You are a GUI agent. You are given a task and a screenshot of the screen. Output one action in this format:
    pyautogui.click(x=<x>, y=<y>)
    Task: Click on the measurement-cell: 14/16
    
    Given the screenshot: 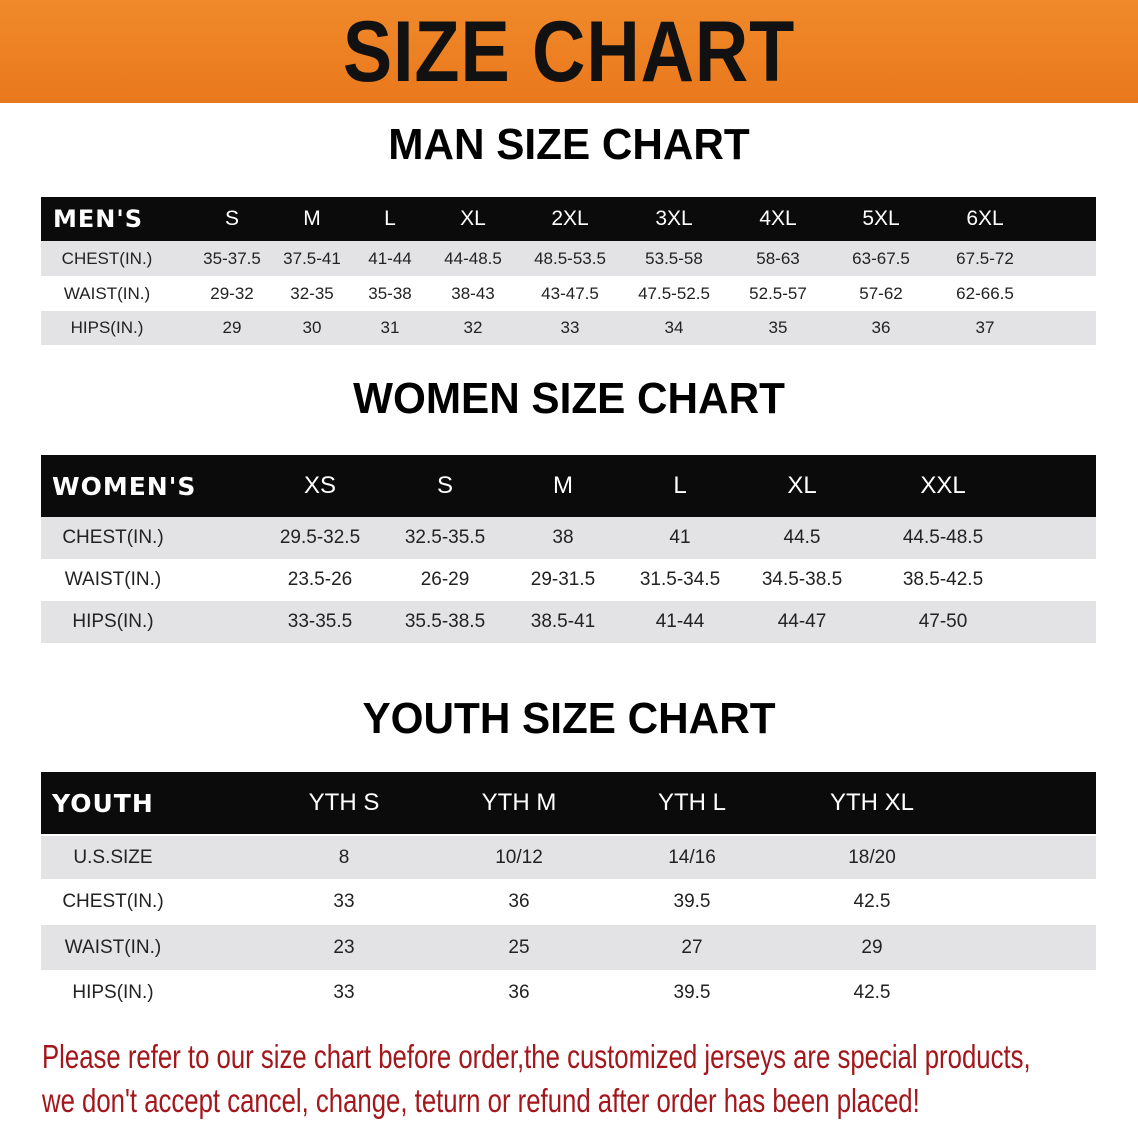 What is the action you would take?
    pyautogui.click(x=692, y=857)
    